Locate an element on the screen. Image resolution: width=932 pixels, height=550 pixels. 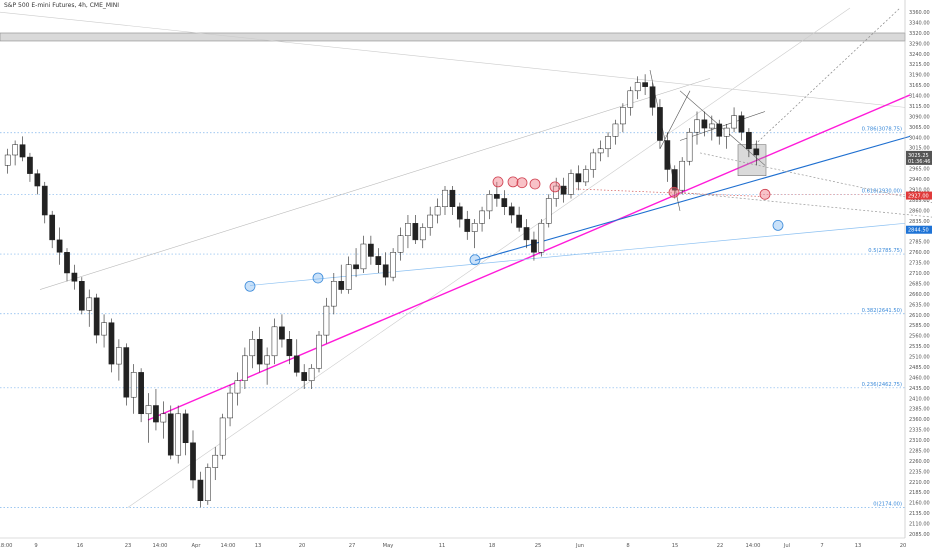
y-tick-label: 2460.00 is located at coordinates (919, 378).